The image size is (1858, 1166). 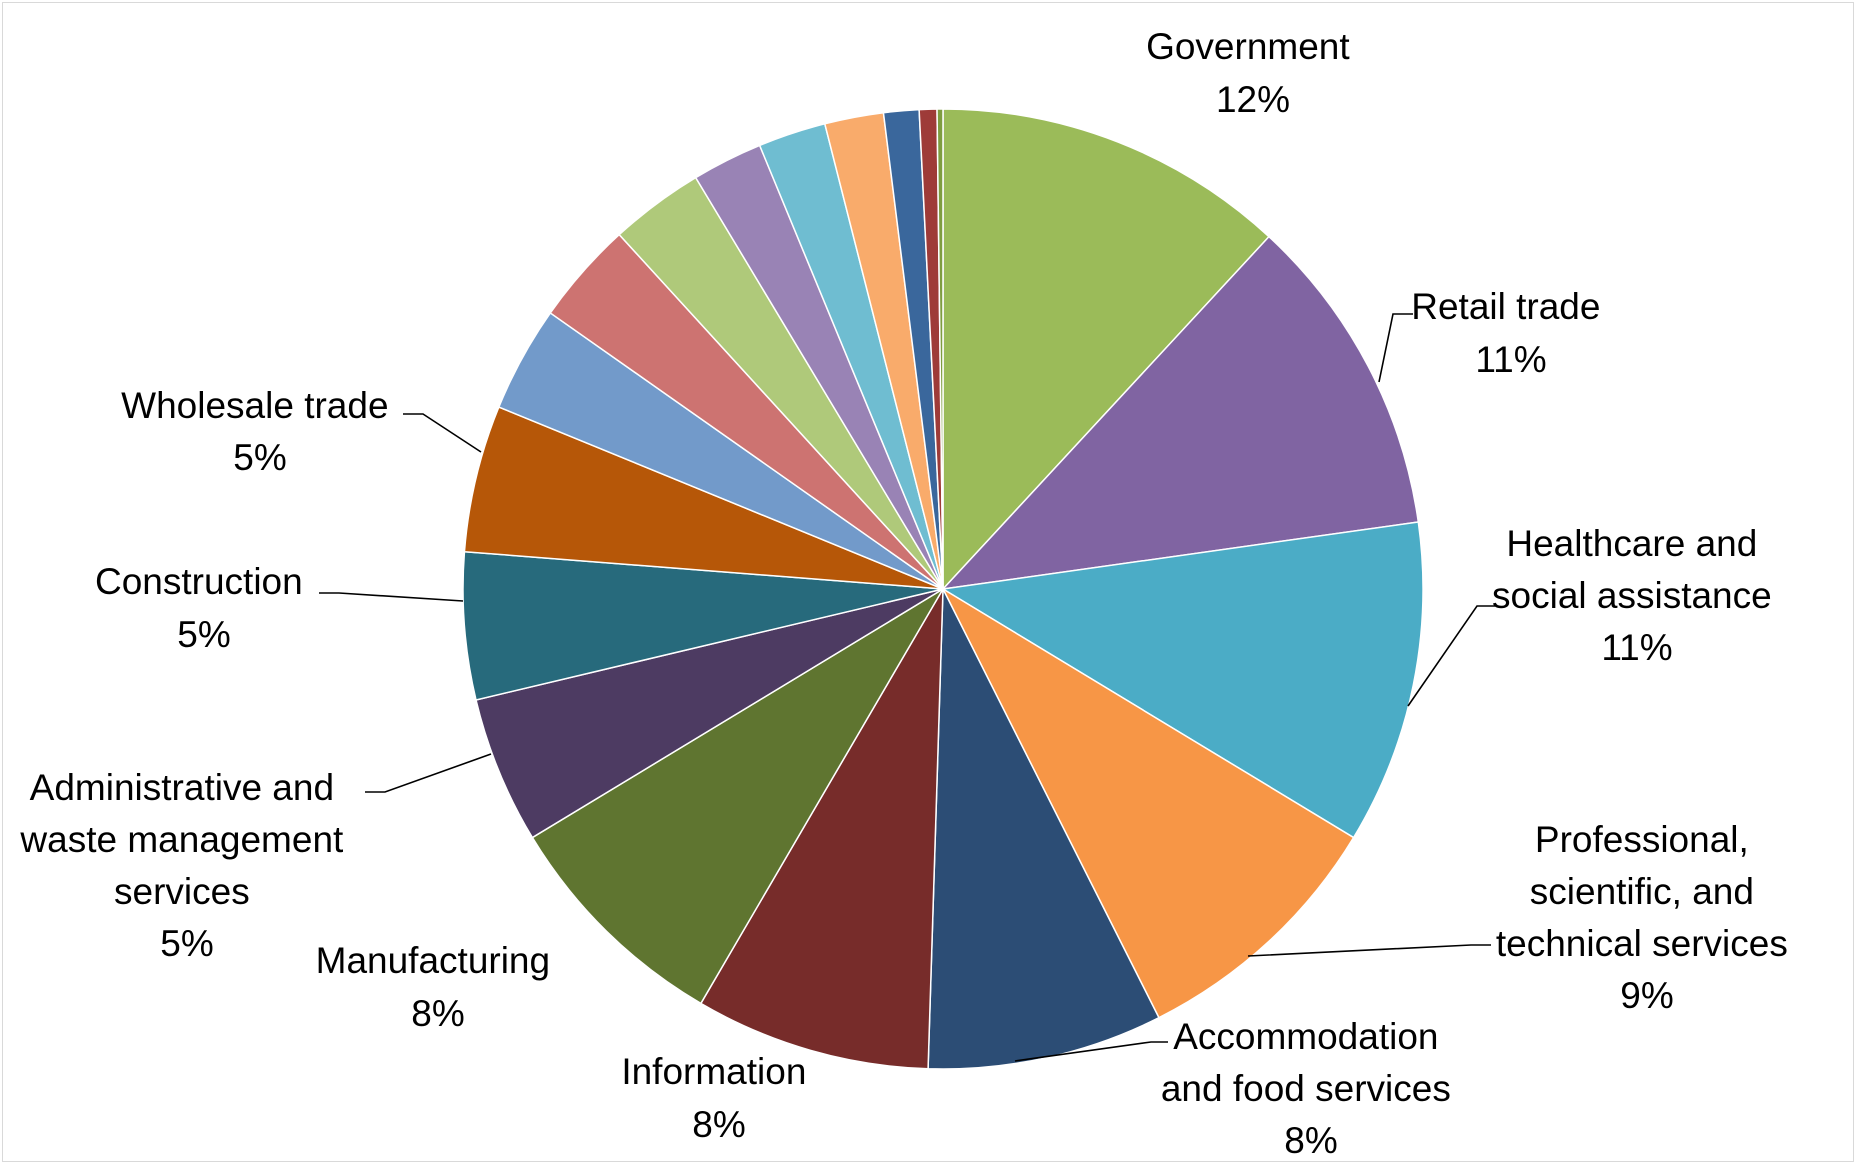 What do you see at coordinates (1631, 543) in the screenshot?
I see `label-healthcare-line1: Healthcare and` at bounding box center [1631, 543].